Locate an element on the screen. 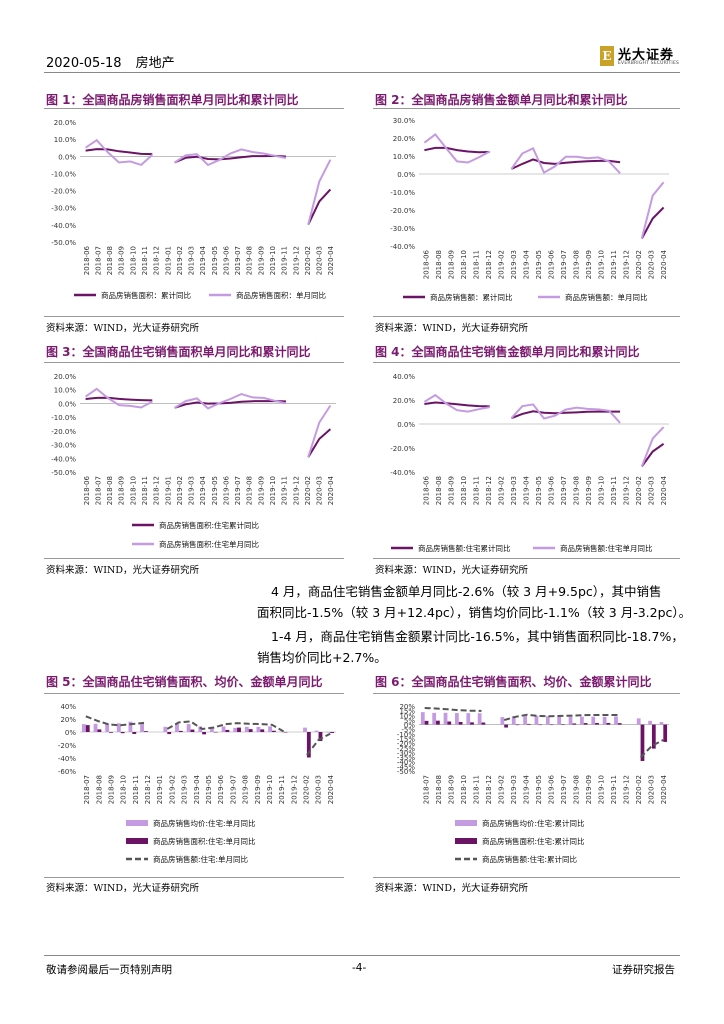 The width and height of the screenshot is (724, 1024). paragraph-2-line-1: 1-4 月，商品住宅销售金额累计同比-16.5%，其中销售面积同比-18.7%， is located at coordinates (477, 636).